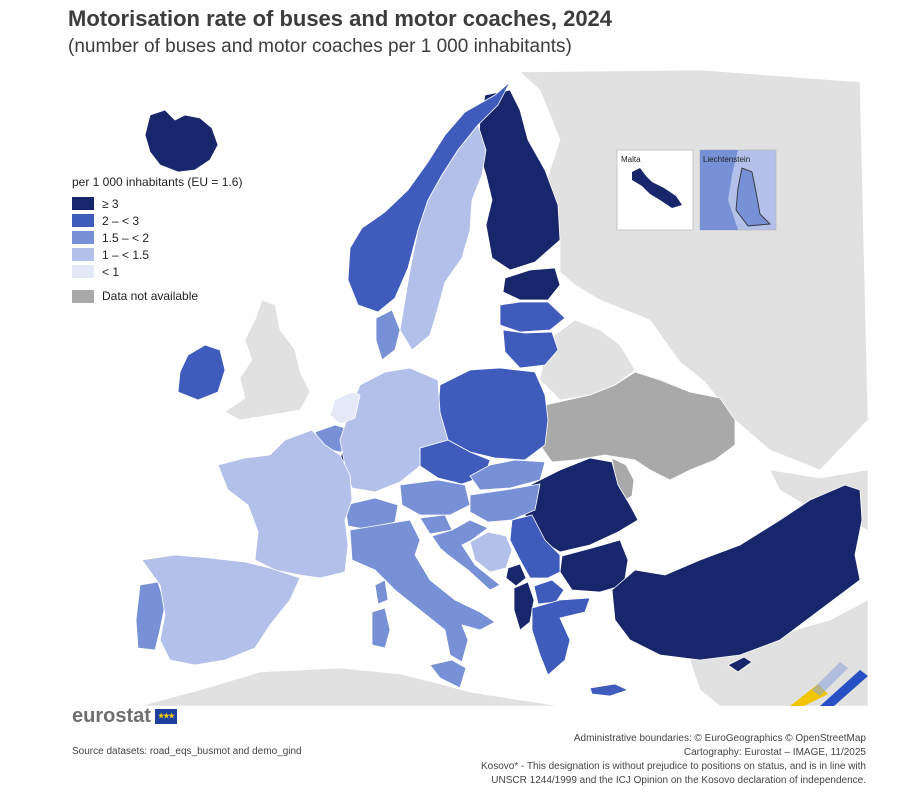 This screenshot has height=806, width=900. Describe the element at coordinates (157, 254) in the screenshot. I see `legend-row: 1 – < 1.5` at that location.